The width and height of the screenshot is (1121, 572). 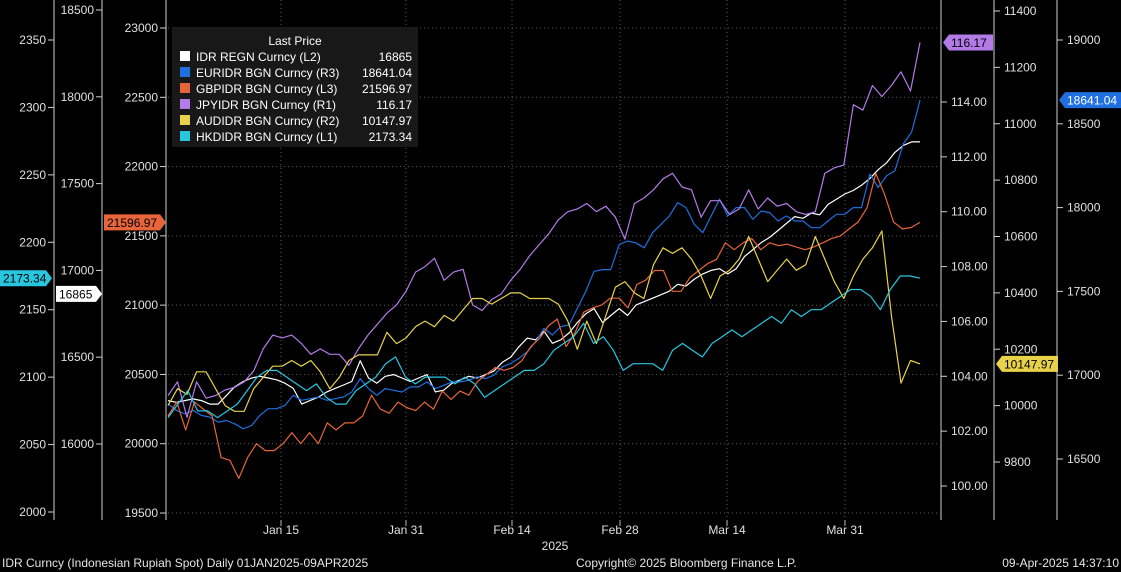 I want to click on y-tick-label-L1: 2300, so click(x=32, y=107).